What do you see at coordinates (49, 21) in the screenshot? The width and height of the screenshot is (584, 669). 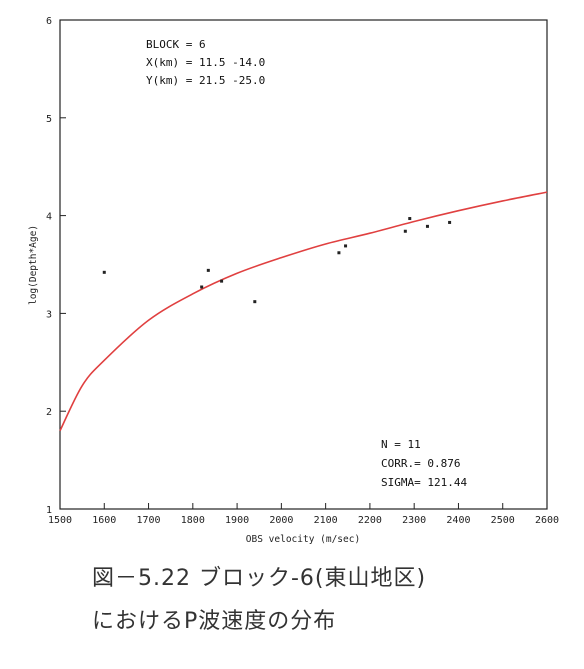 I see `y-tick-label: 6` at bounding box center [49, 21].